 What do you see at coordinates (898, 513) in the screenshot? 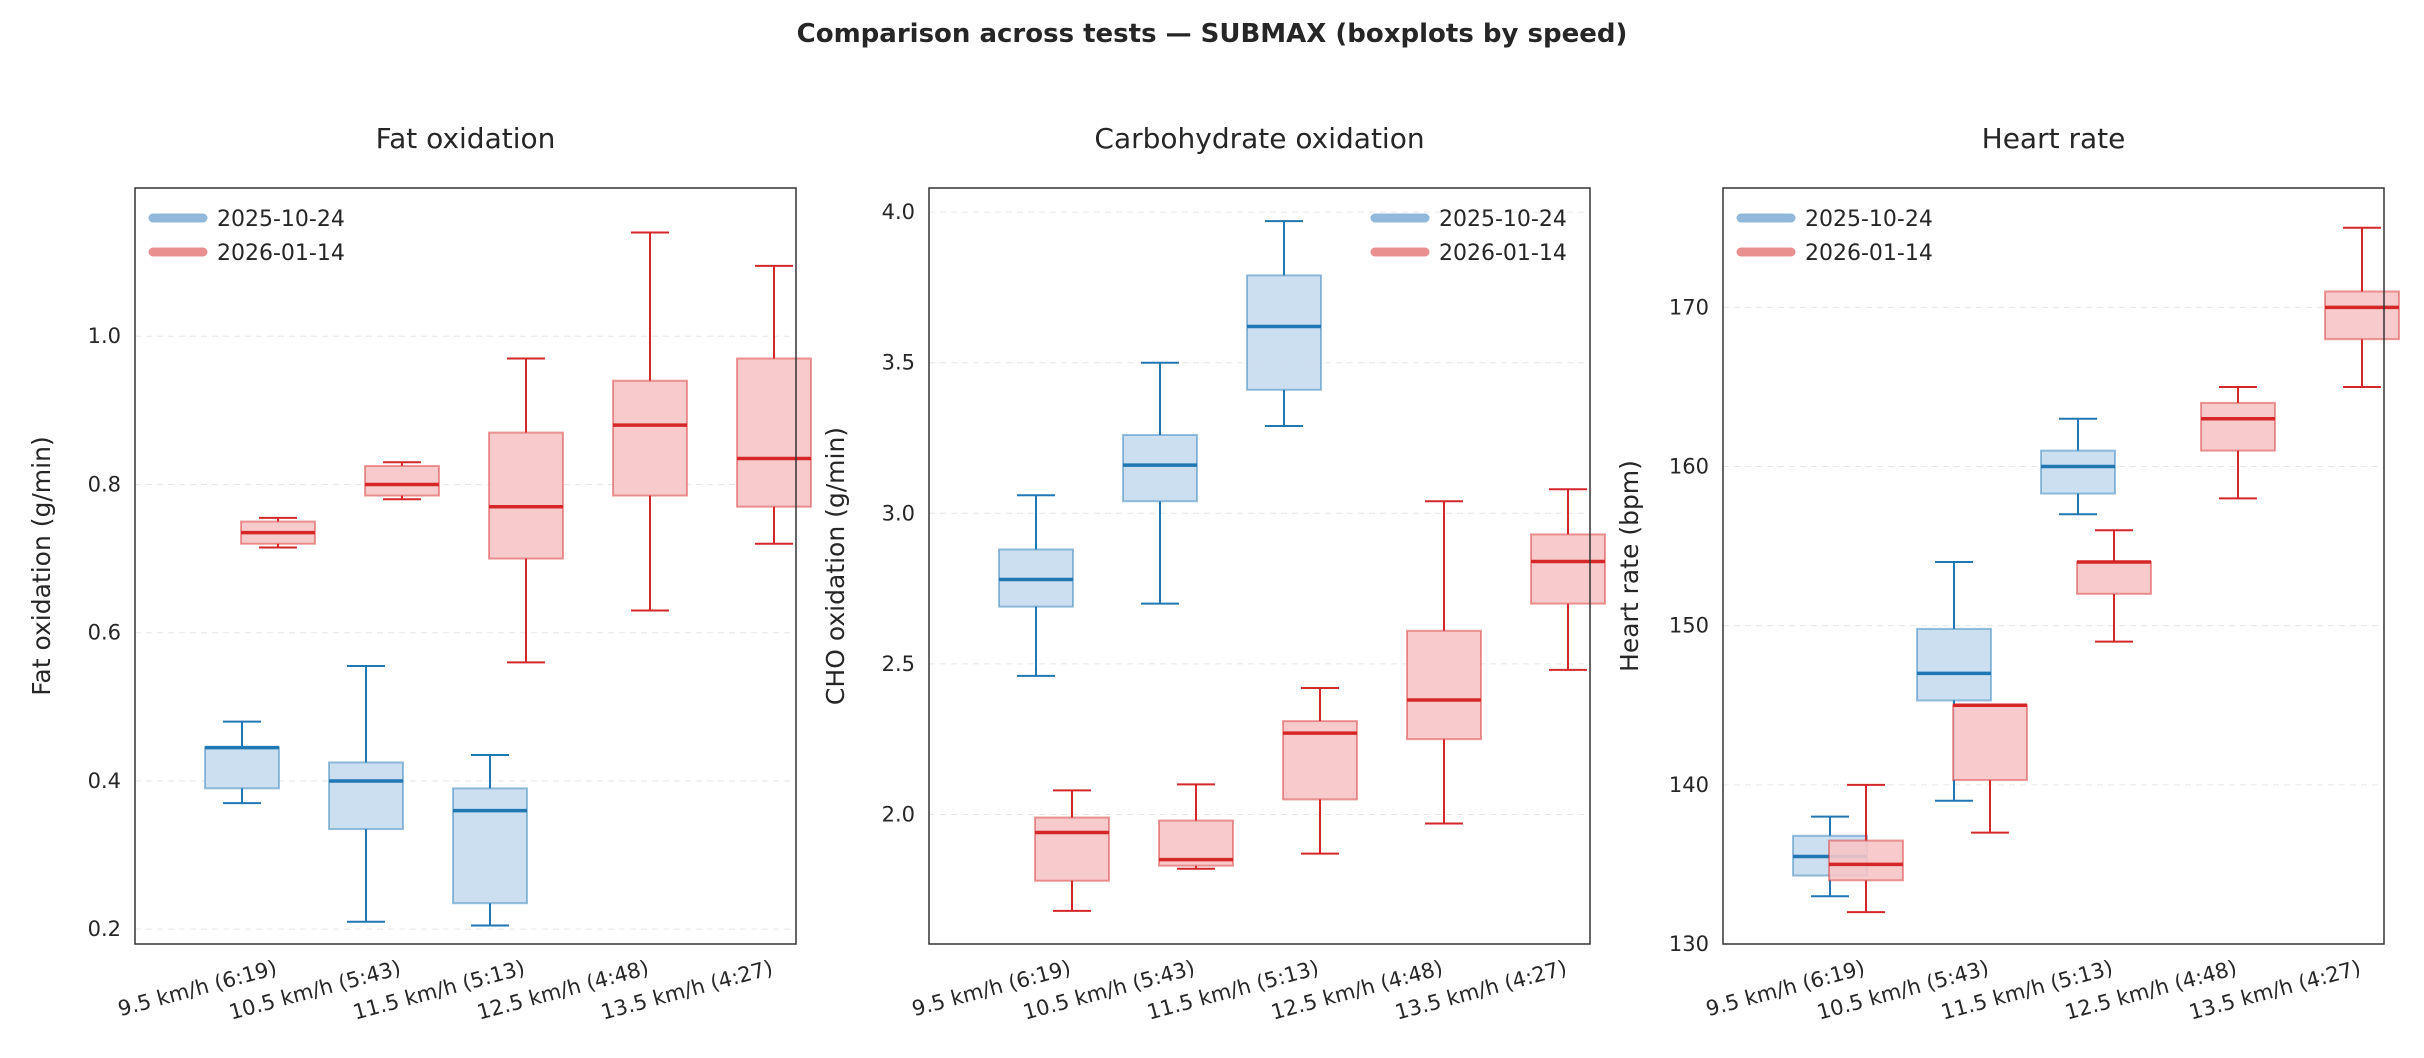
I see `y-tick-label: 3.0` at bounding box center [898, 513].